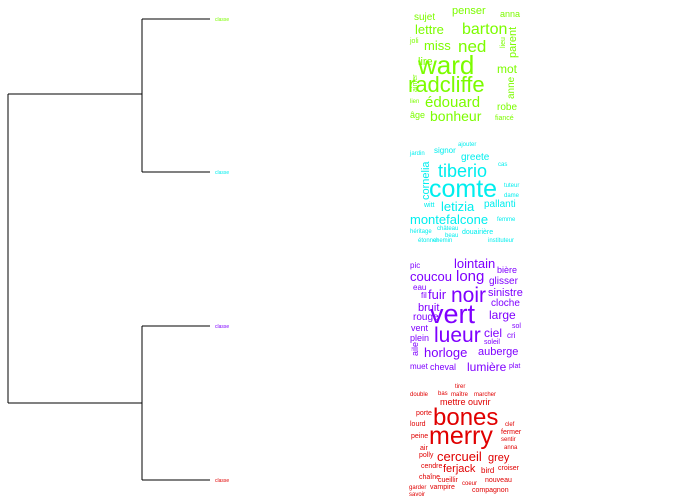 The height and width of the screenshot is (500, 700). What do you see at coordinates (451, 236) in the screenshot?
I see `cloud-word: beau` at bounding box center [451, 236].